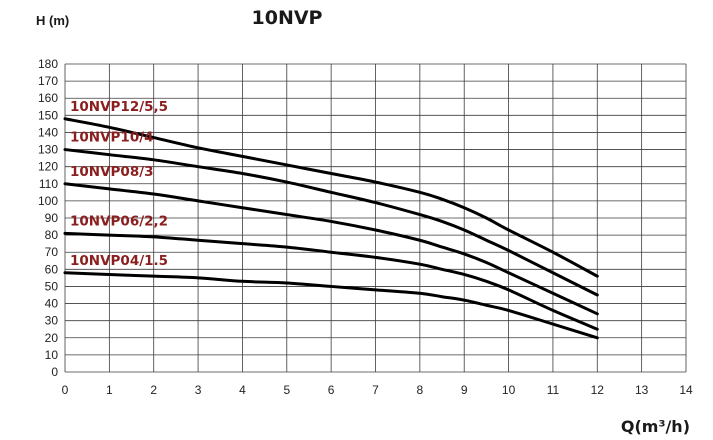 Image resolution: width=713 pixels, height=440 pixels. Describe the element at coordinates (54, 372) in the screenshot. I see `y-tick-label: 0` at that location.